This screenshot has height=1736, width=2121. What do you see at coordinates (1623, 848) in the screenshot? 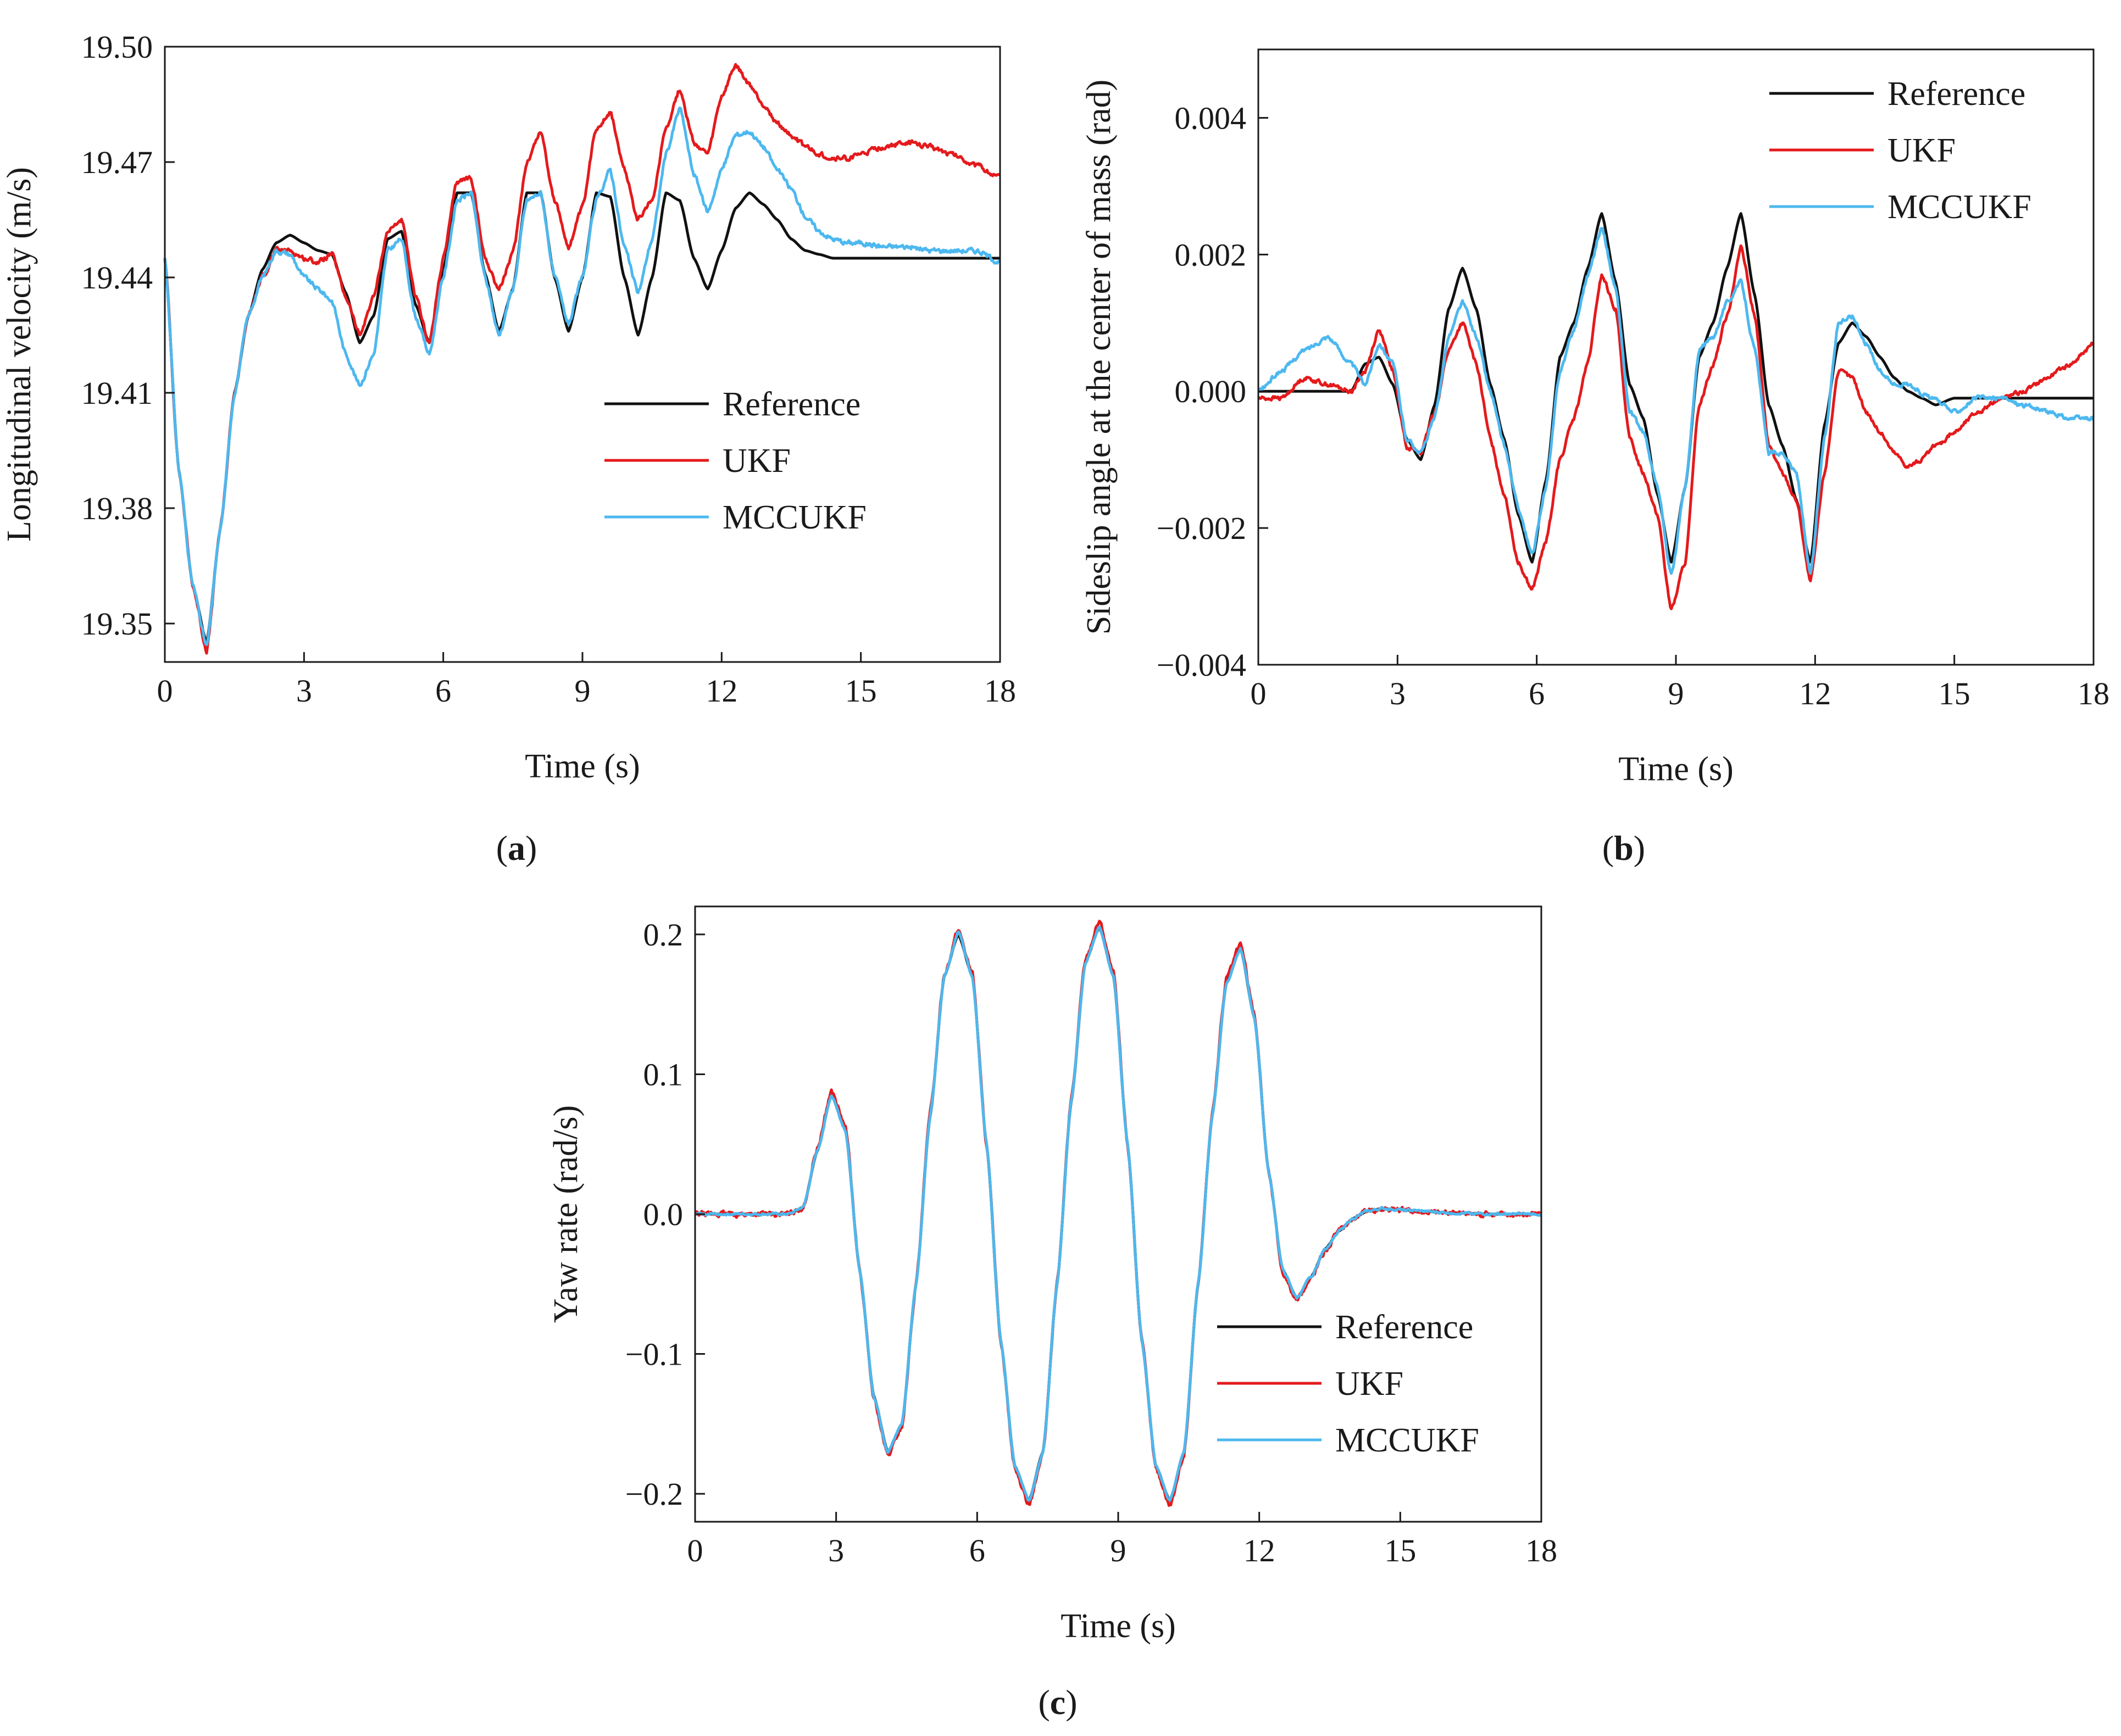
I see `panel-label: (b)` at bounding box center [1623, 848].